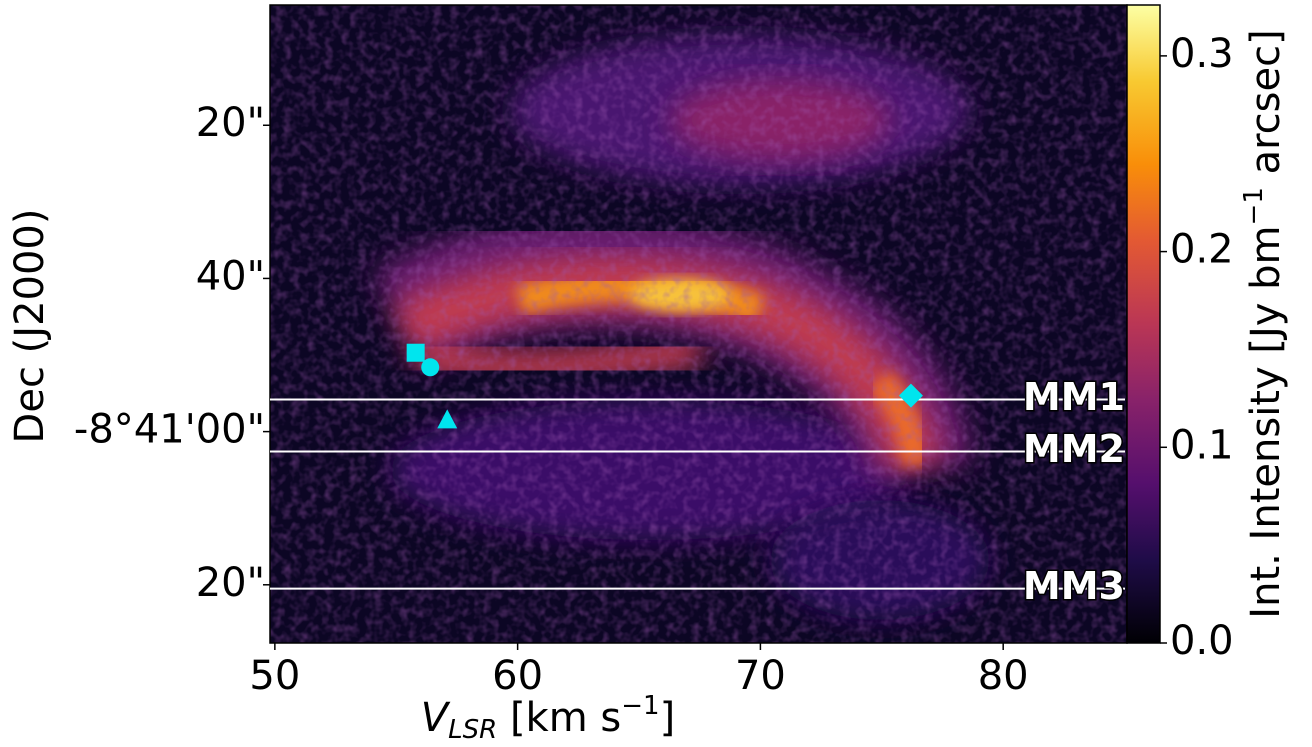 The width and height of the screenshot is (1312, 747). I want to click on x-axis-label: VLSR [km s−1], so click(548, 718).